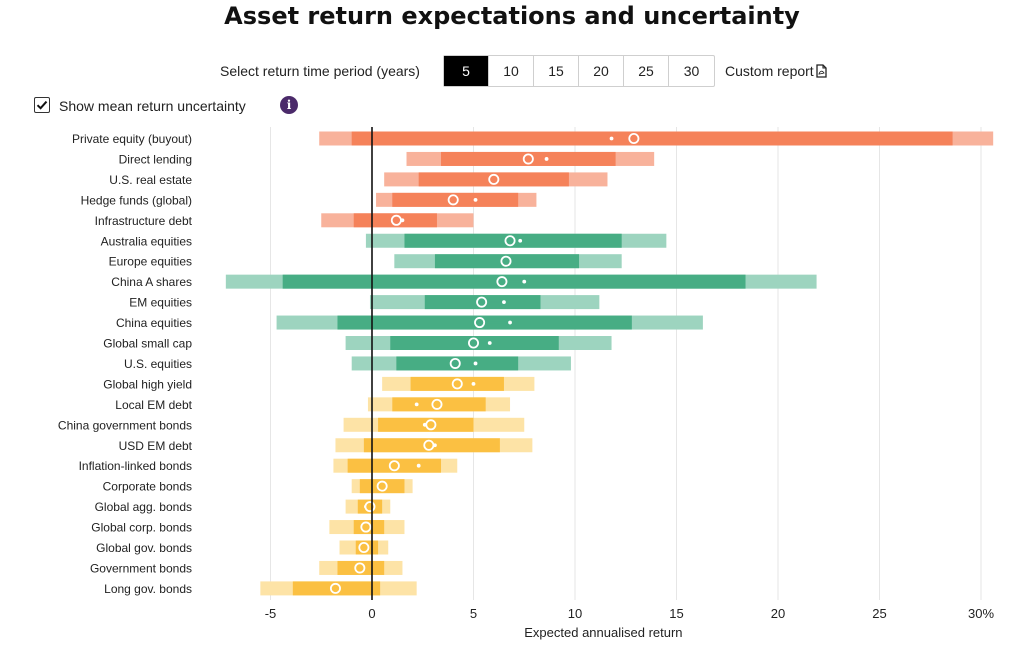 This screenshot has width=1024, height=660. What do you see at coordinates (556, 71) in the screenshot?
I see `period-button-15: 15` at bounding box center [556, 71].